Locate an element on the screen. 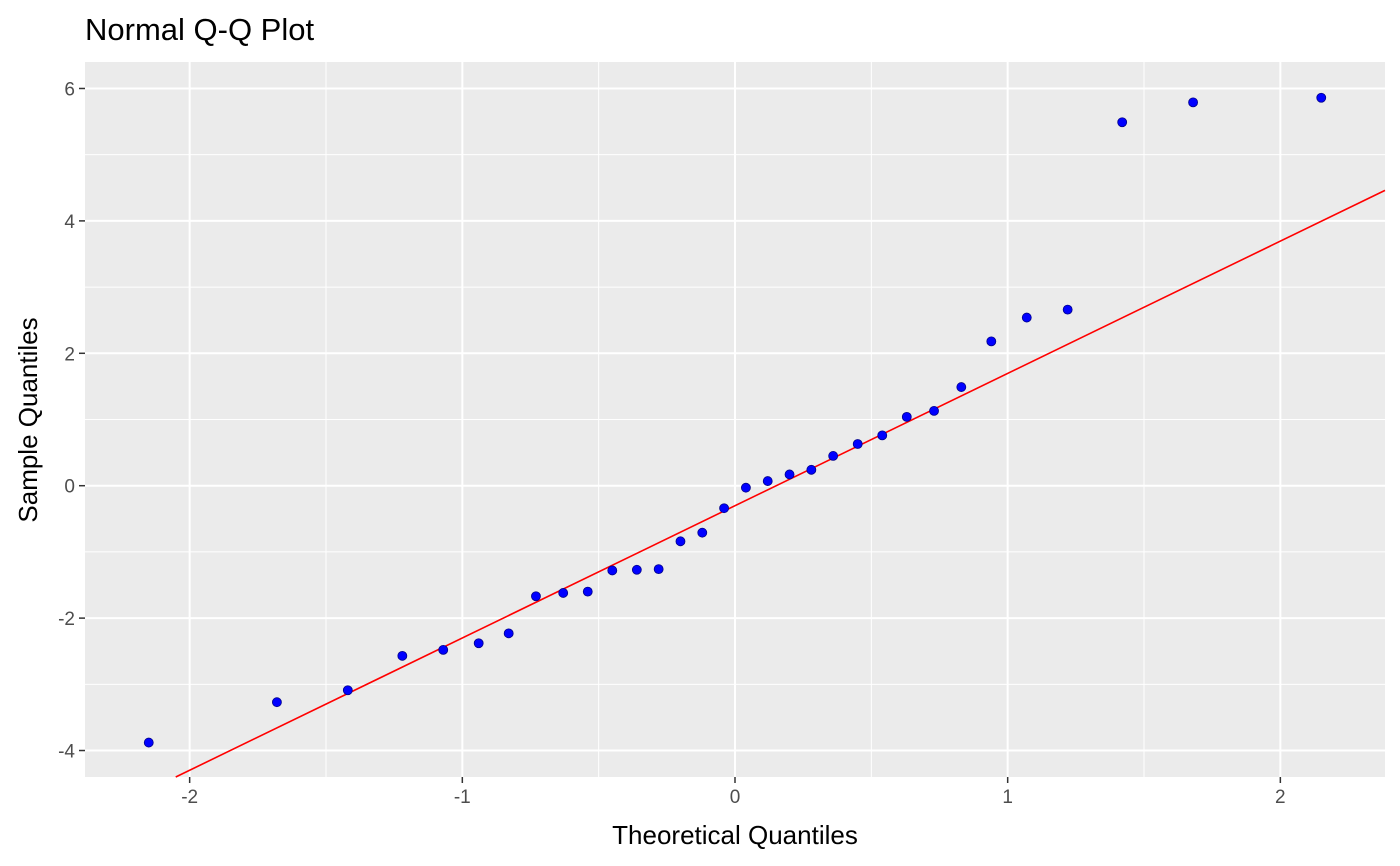 The image size is (1400, 866). x-axis-ticks: -2 -1 0 1 2 is located at coordinates (733, 792).